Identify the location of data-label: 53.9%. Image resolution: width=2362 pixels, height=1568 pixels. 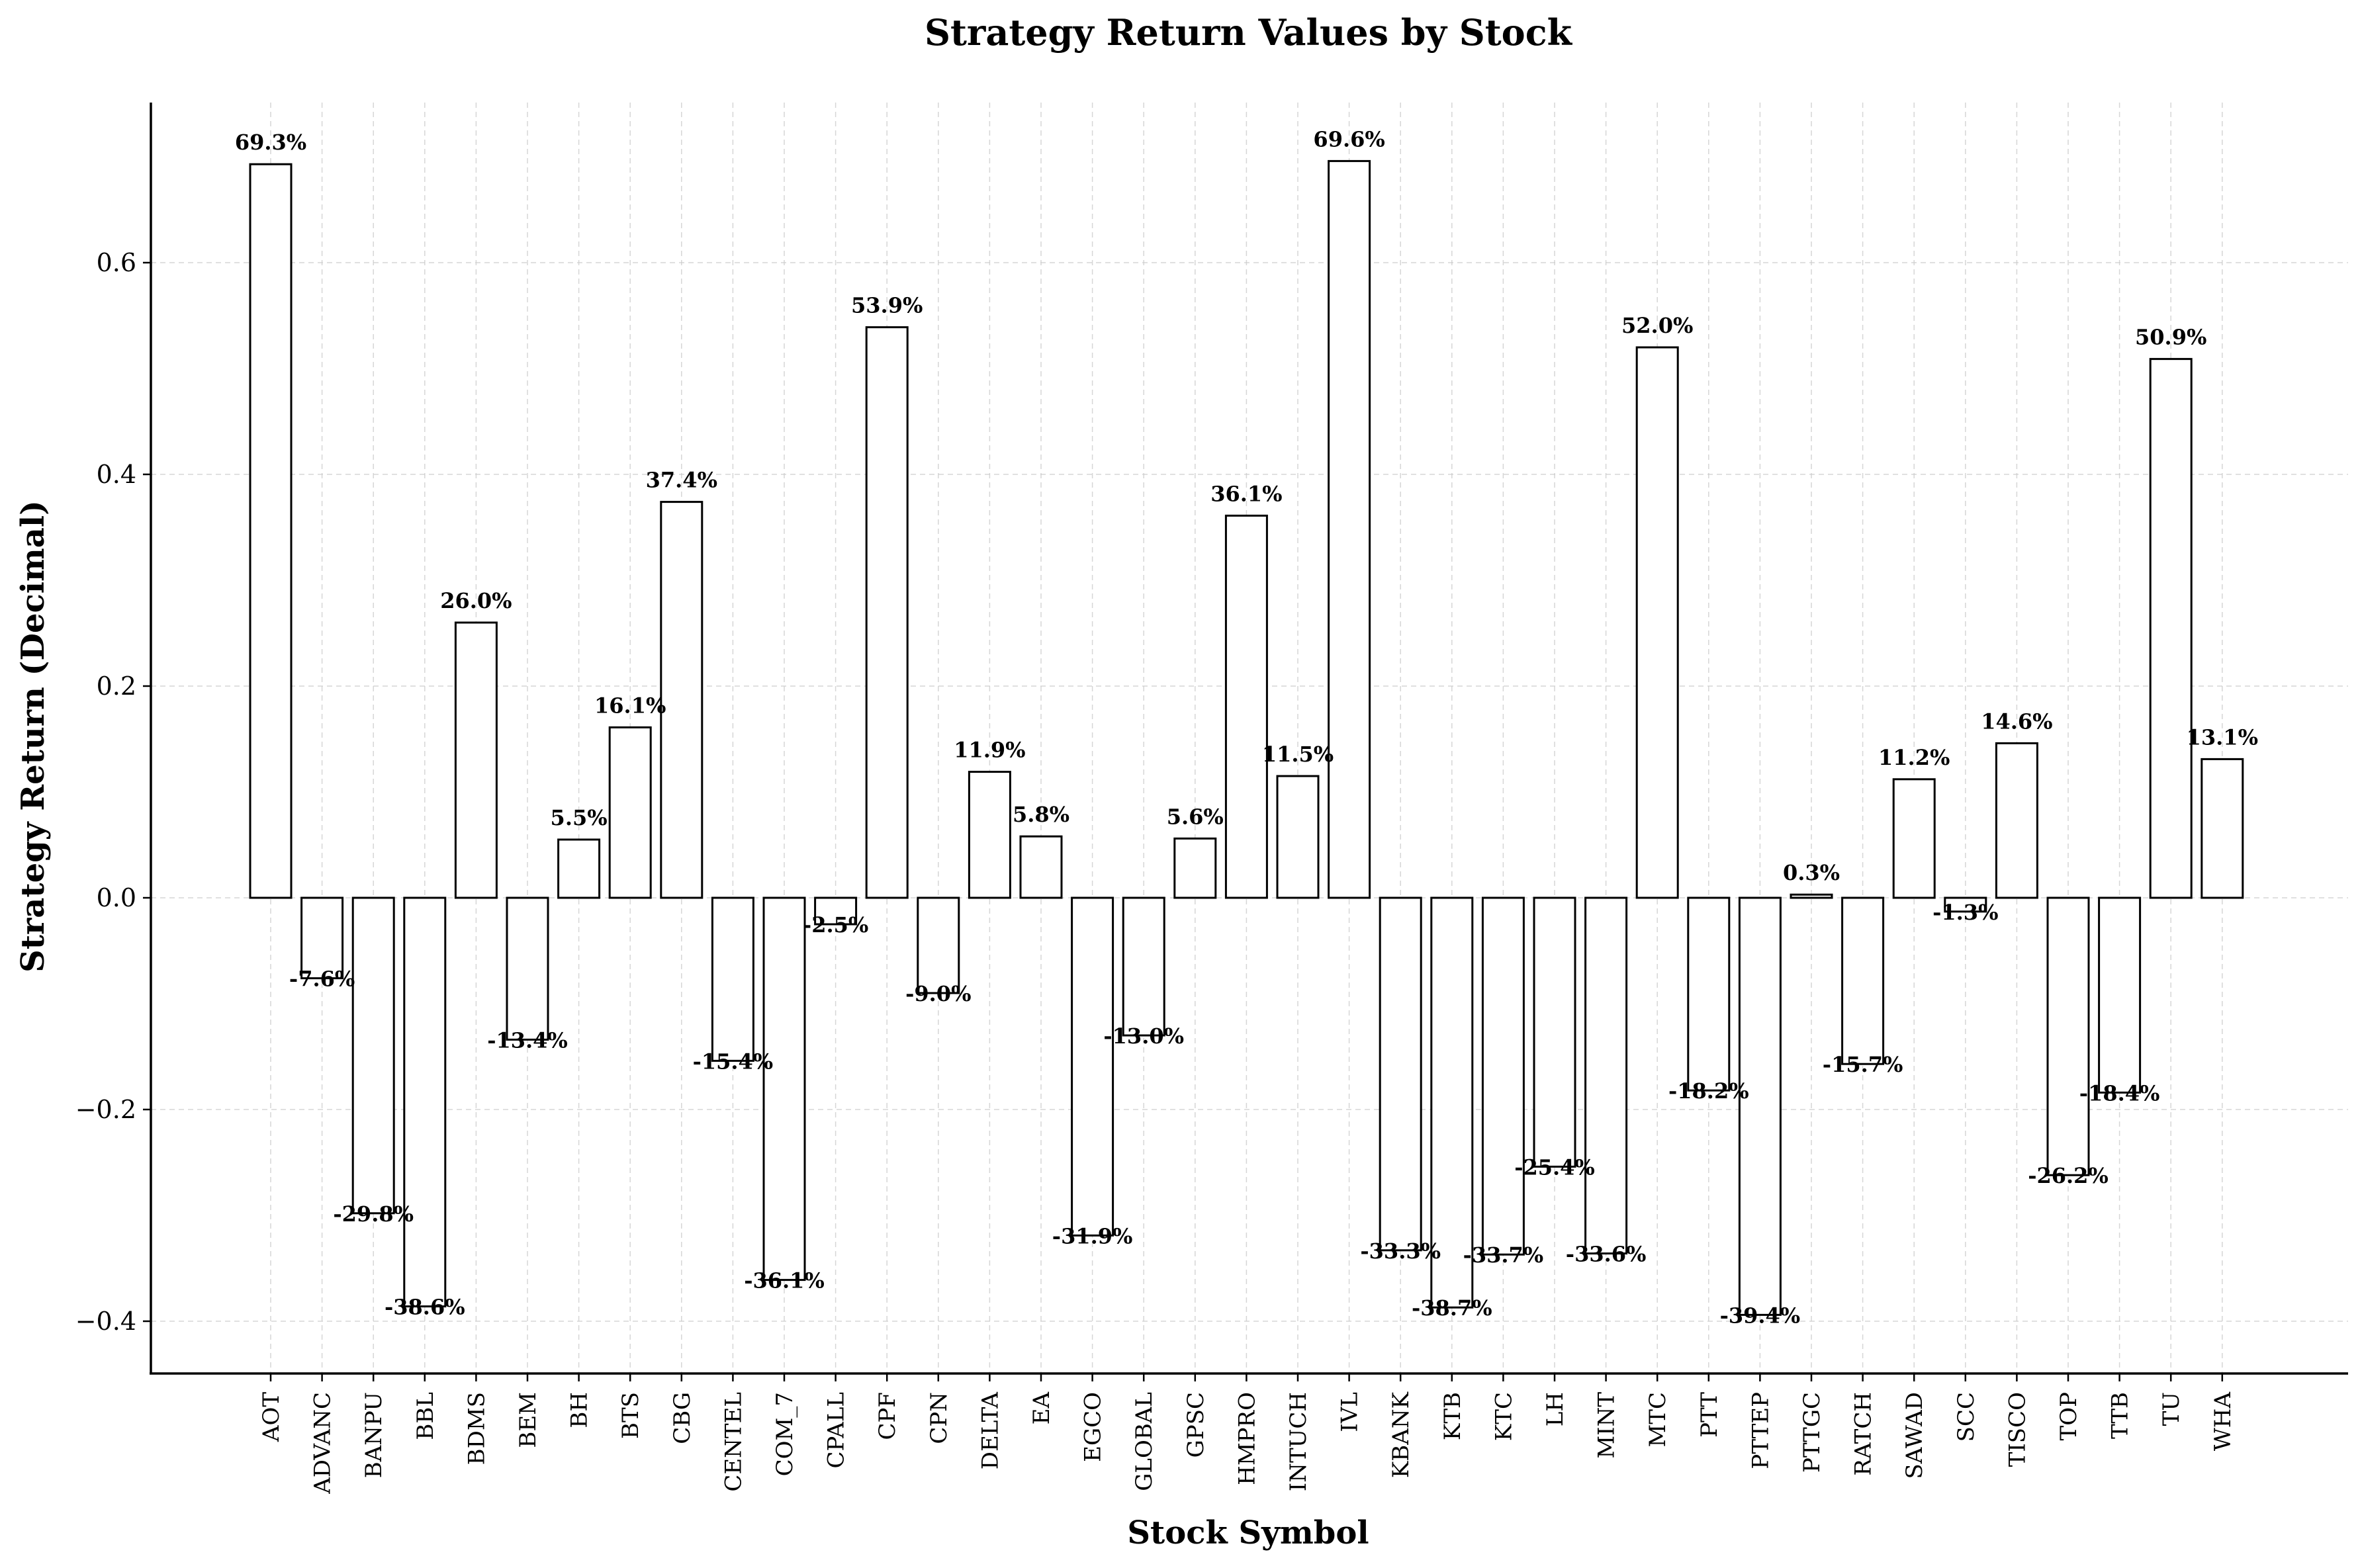
(887, 306).